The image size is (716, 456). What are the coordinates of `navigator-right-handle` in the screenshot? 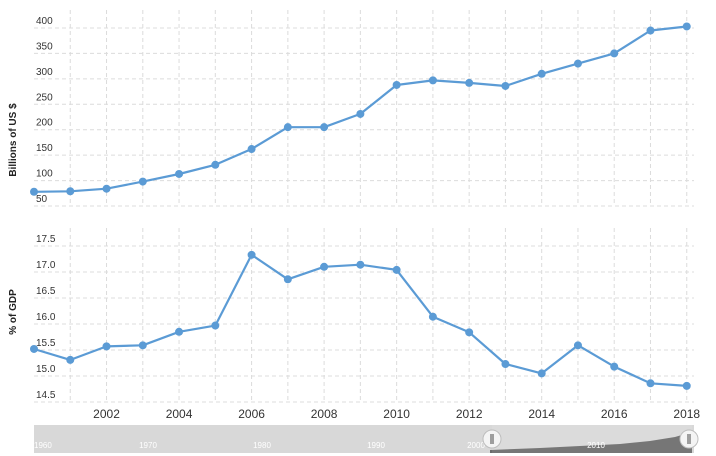 It's located at (689, 439).